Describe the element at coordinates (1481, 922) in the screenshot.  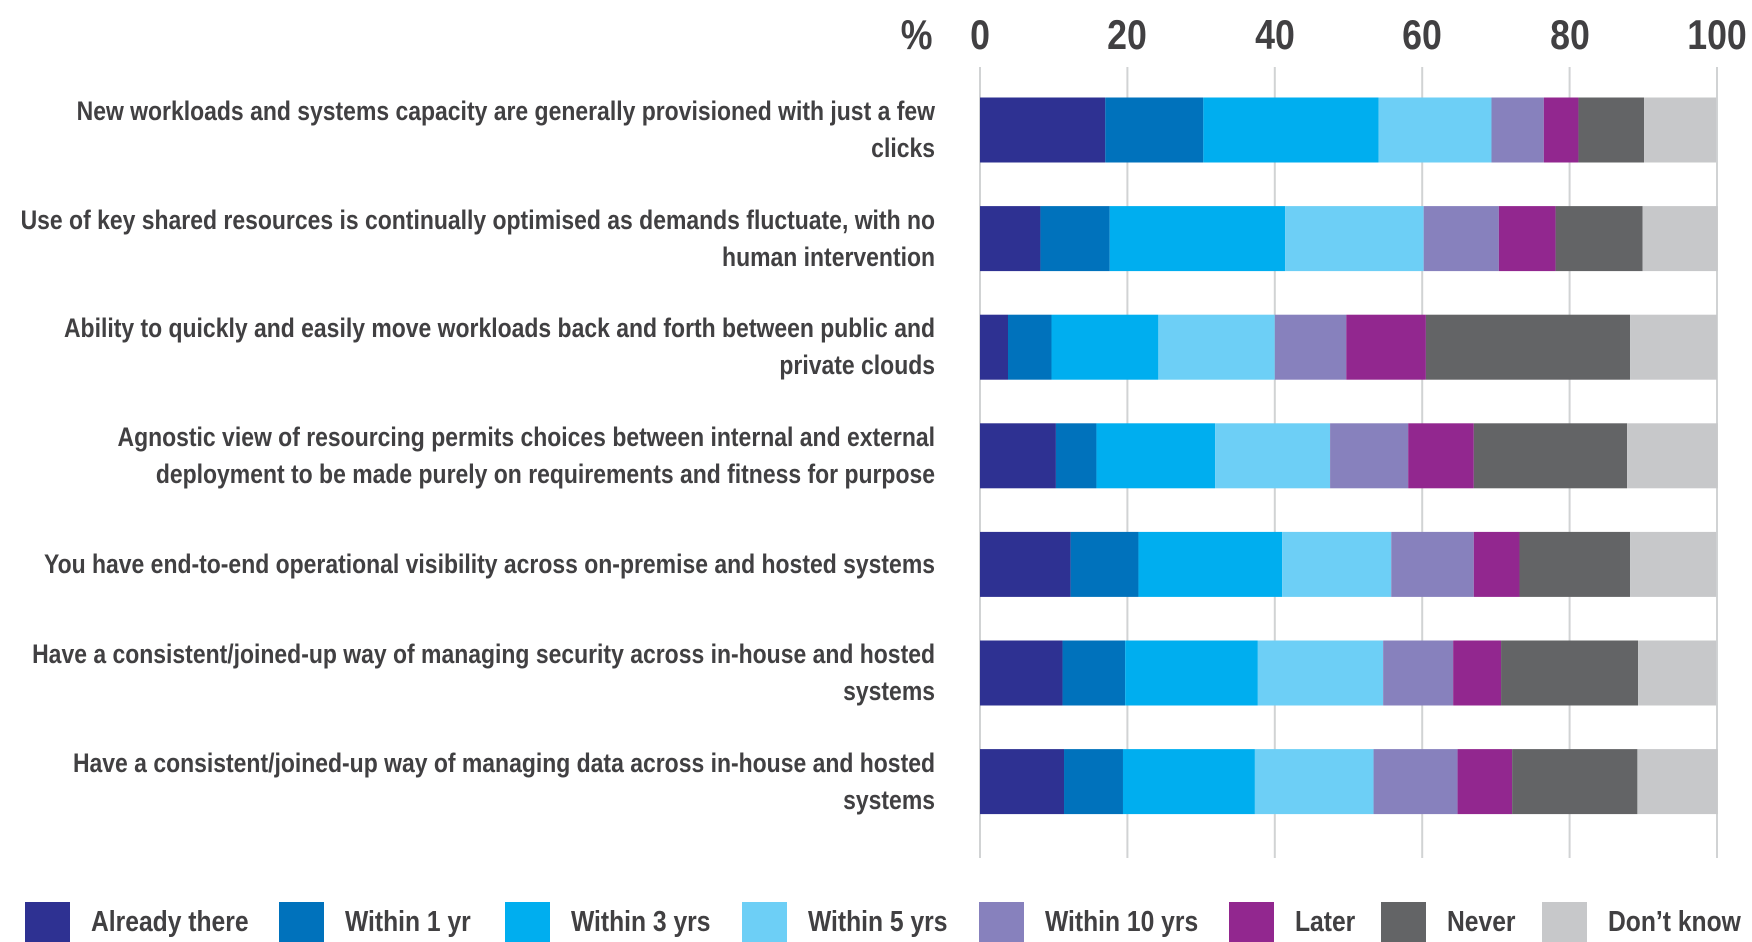
I see `legend-label: Never` at that location.